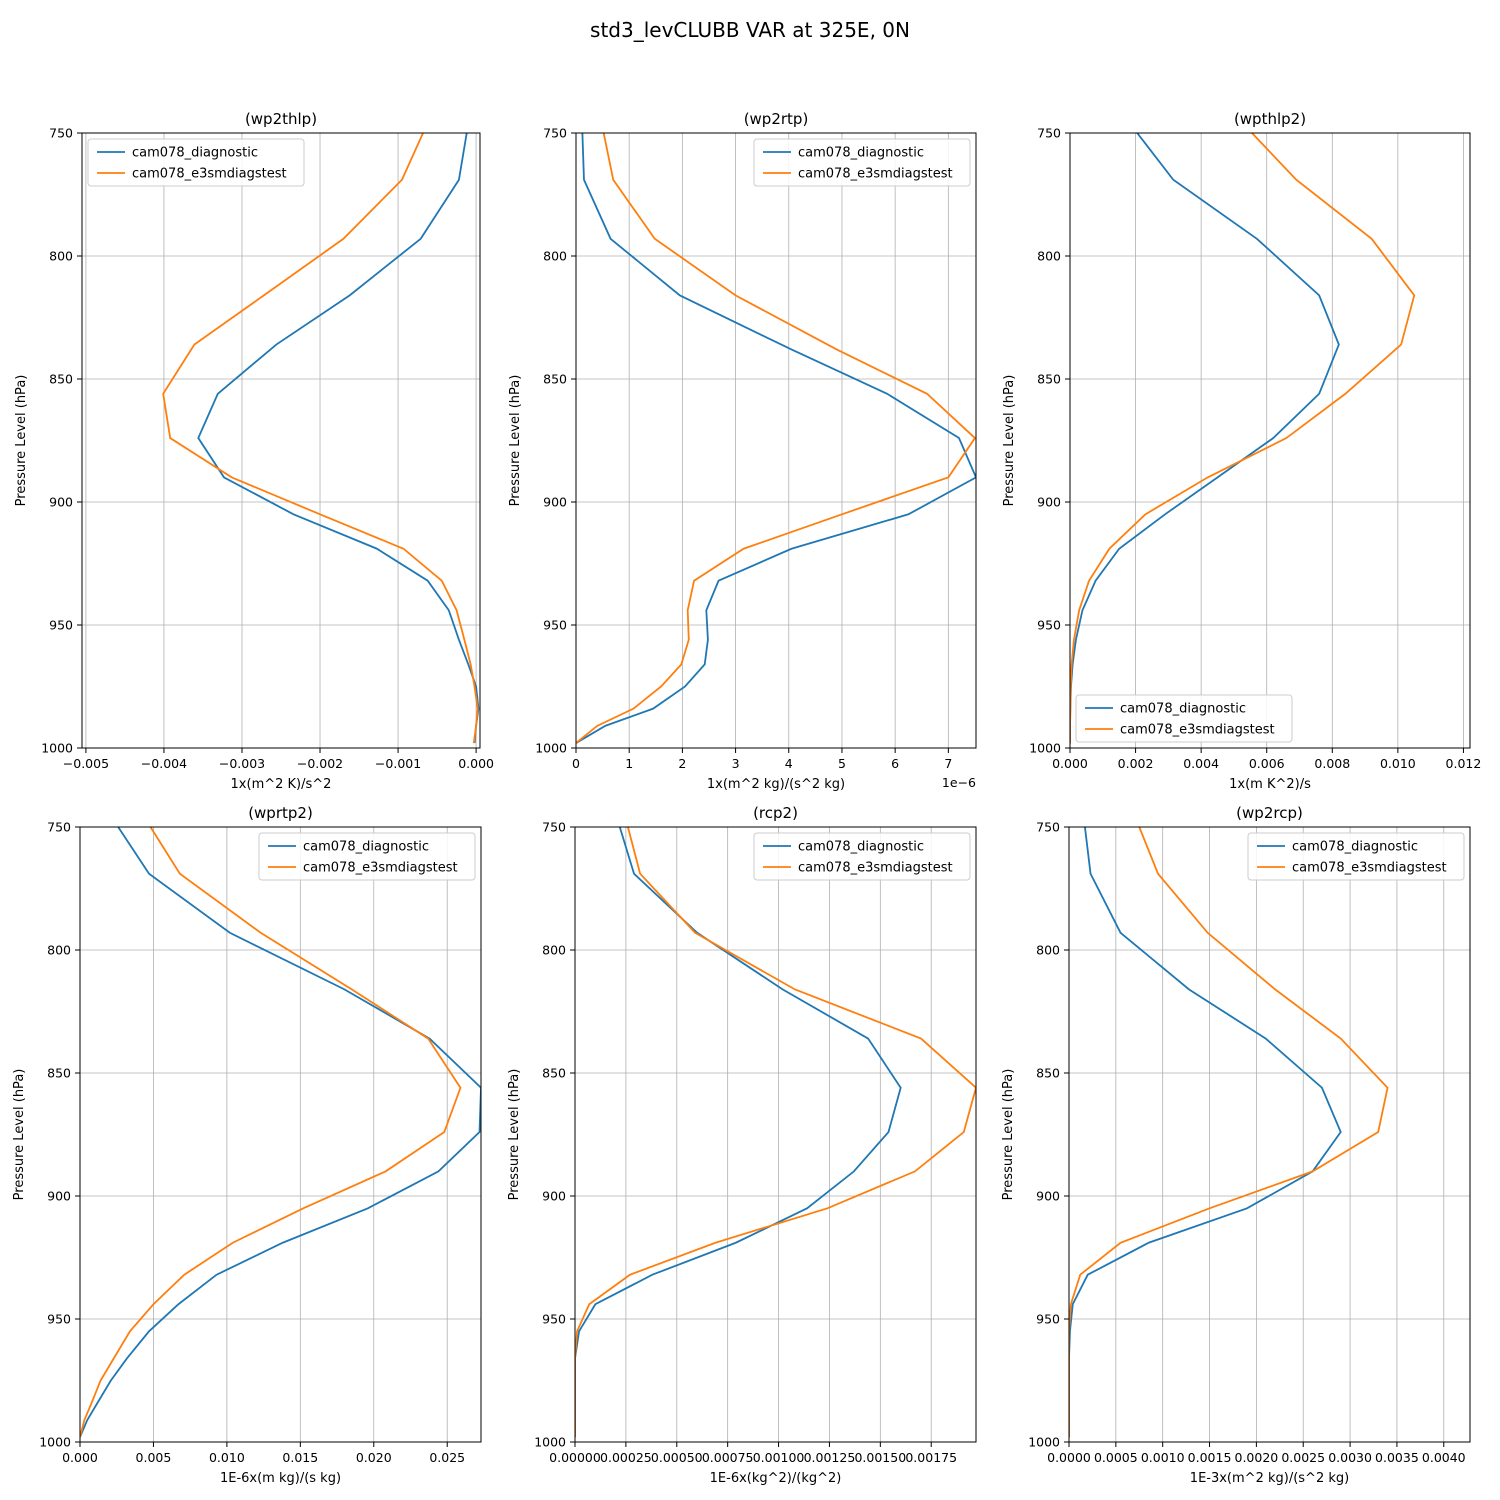 This screenshot has height=1500, width=1500. What do you see at coordinates (682, 763) in the screenshot?
I see `x-tick-label: 2` at bounding box center [682, 763].